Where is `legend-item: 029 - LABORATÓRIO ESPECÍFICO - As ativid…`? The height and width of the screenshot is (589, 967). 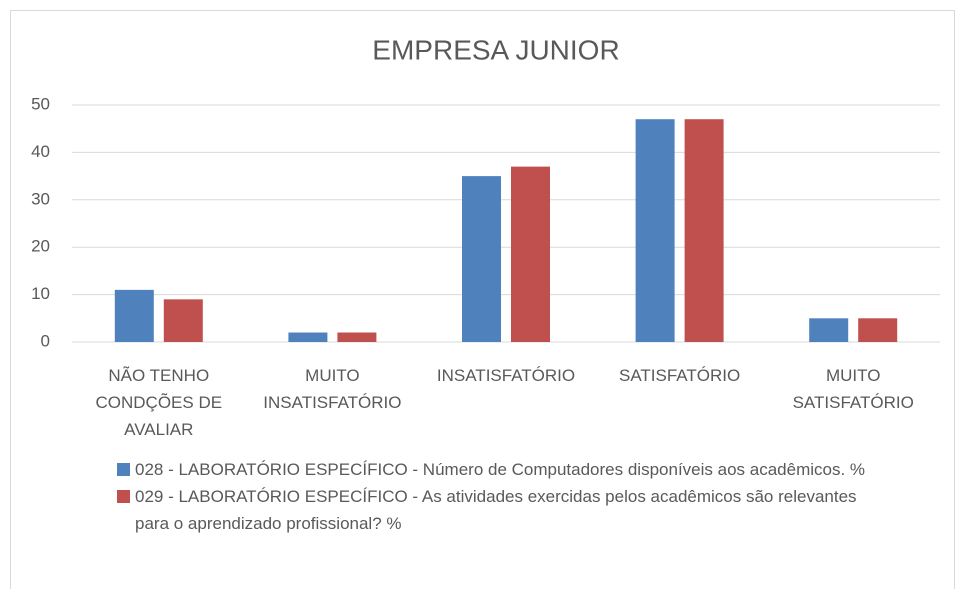
legend-item: 029 - LABORATÓRIO ESPECÍFICO - As ativid… is located at coordinates (502, 510).